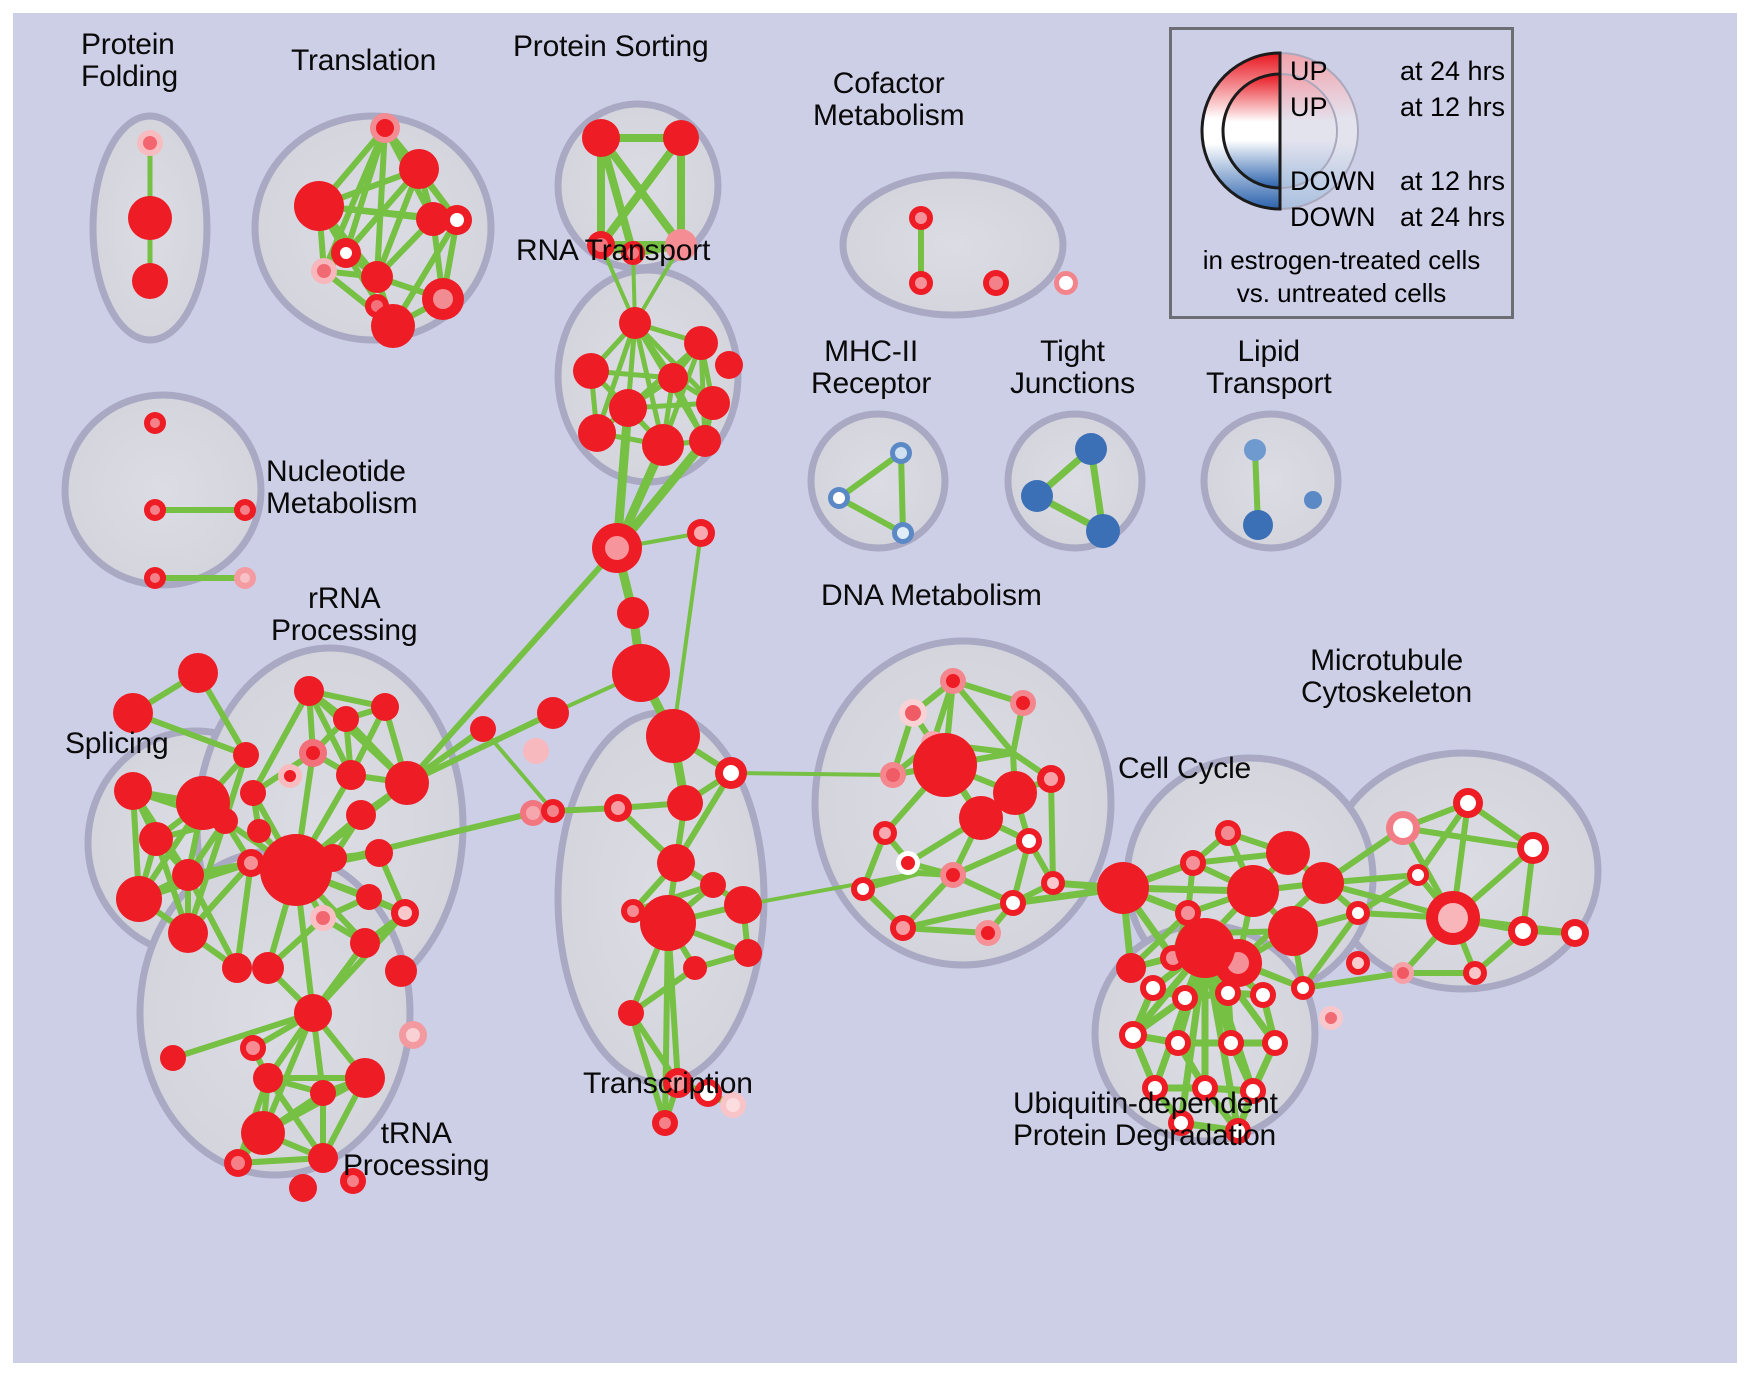 This screenshot has height=1376, width=1750. I want to click on legend-time-1: at 12 hrs, so click(1453, 107).